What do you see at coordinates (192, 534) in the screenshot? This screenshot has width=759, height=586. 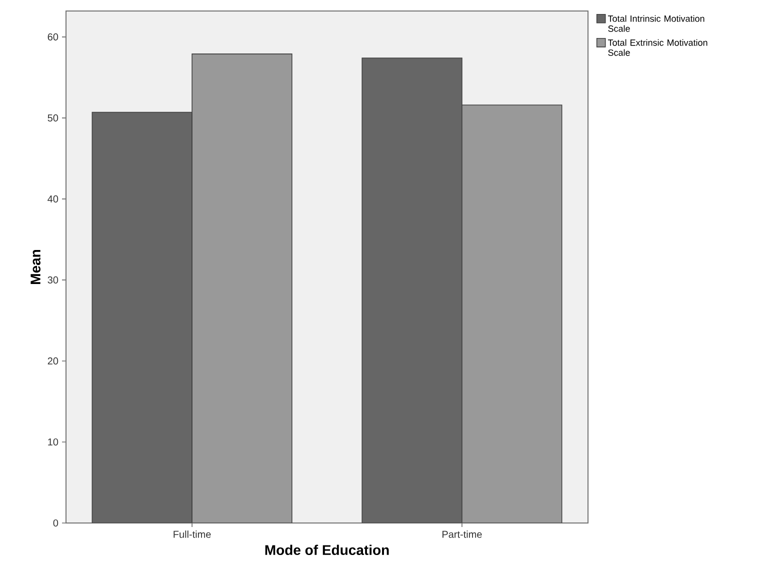 I see `x-tick-label: Full-time` at bounding box center [192, 534].